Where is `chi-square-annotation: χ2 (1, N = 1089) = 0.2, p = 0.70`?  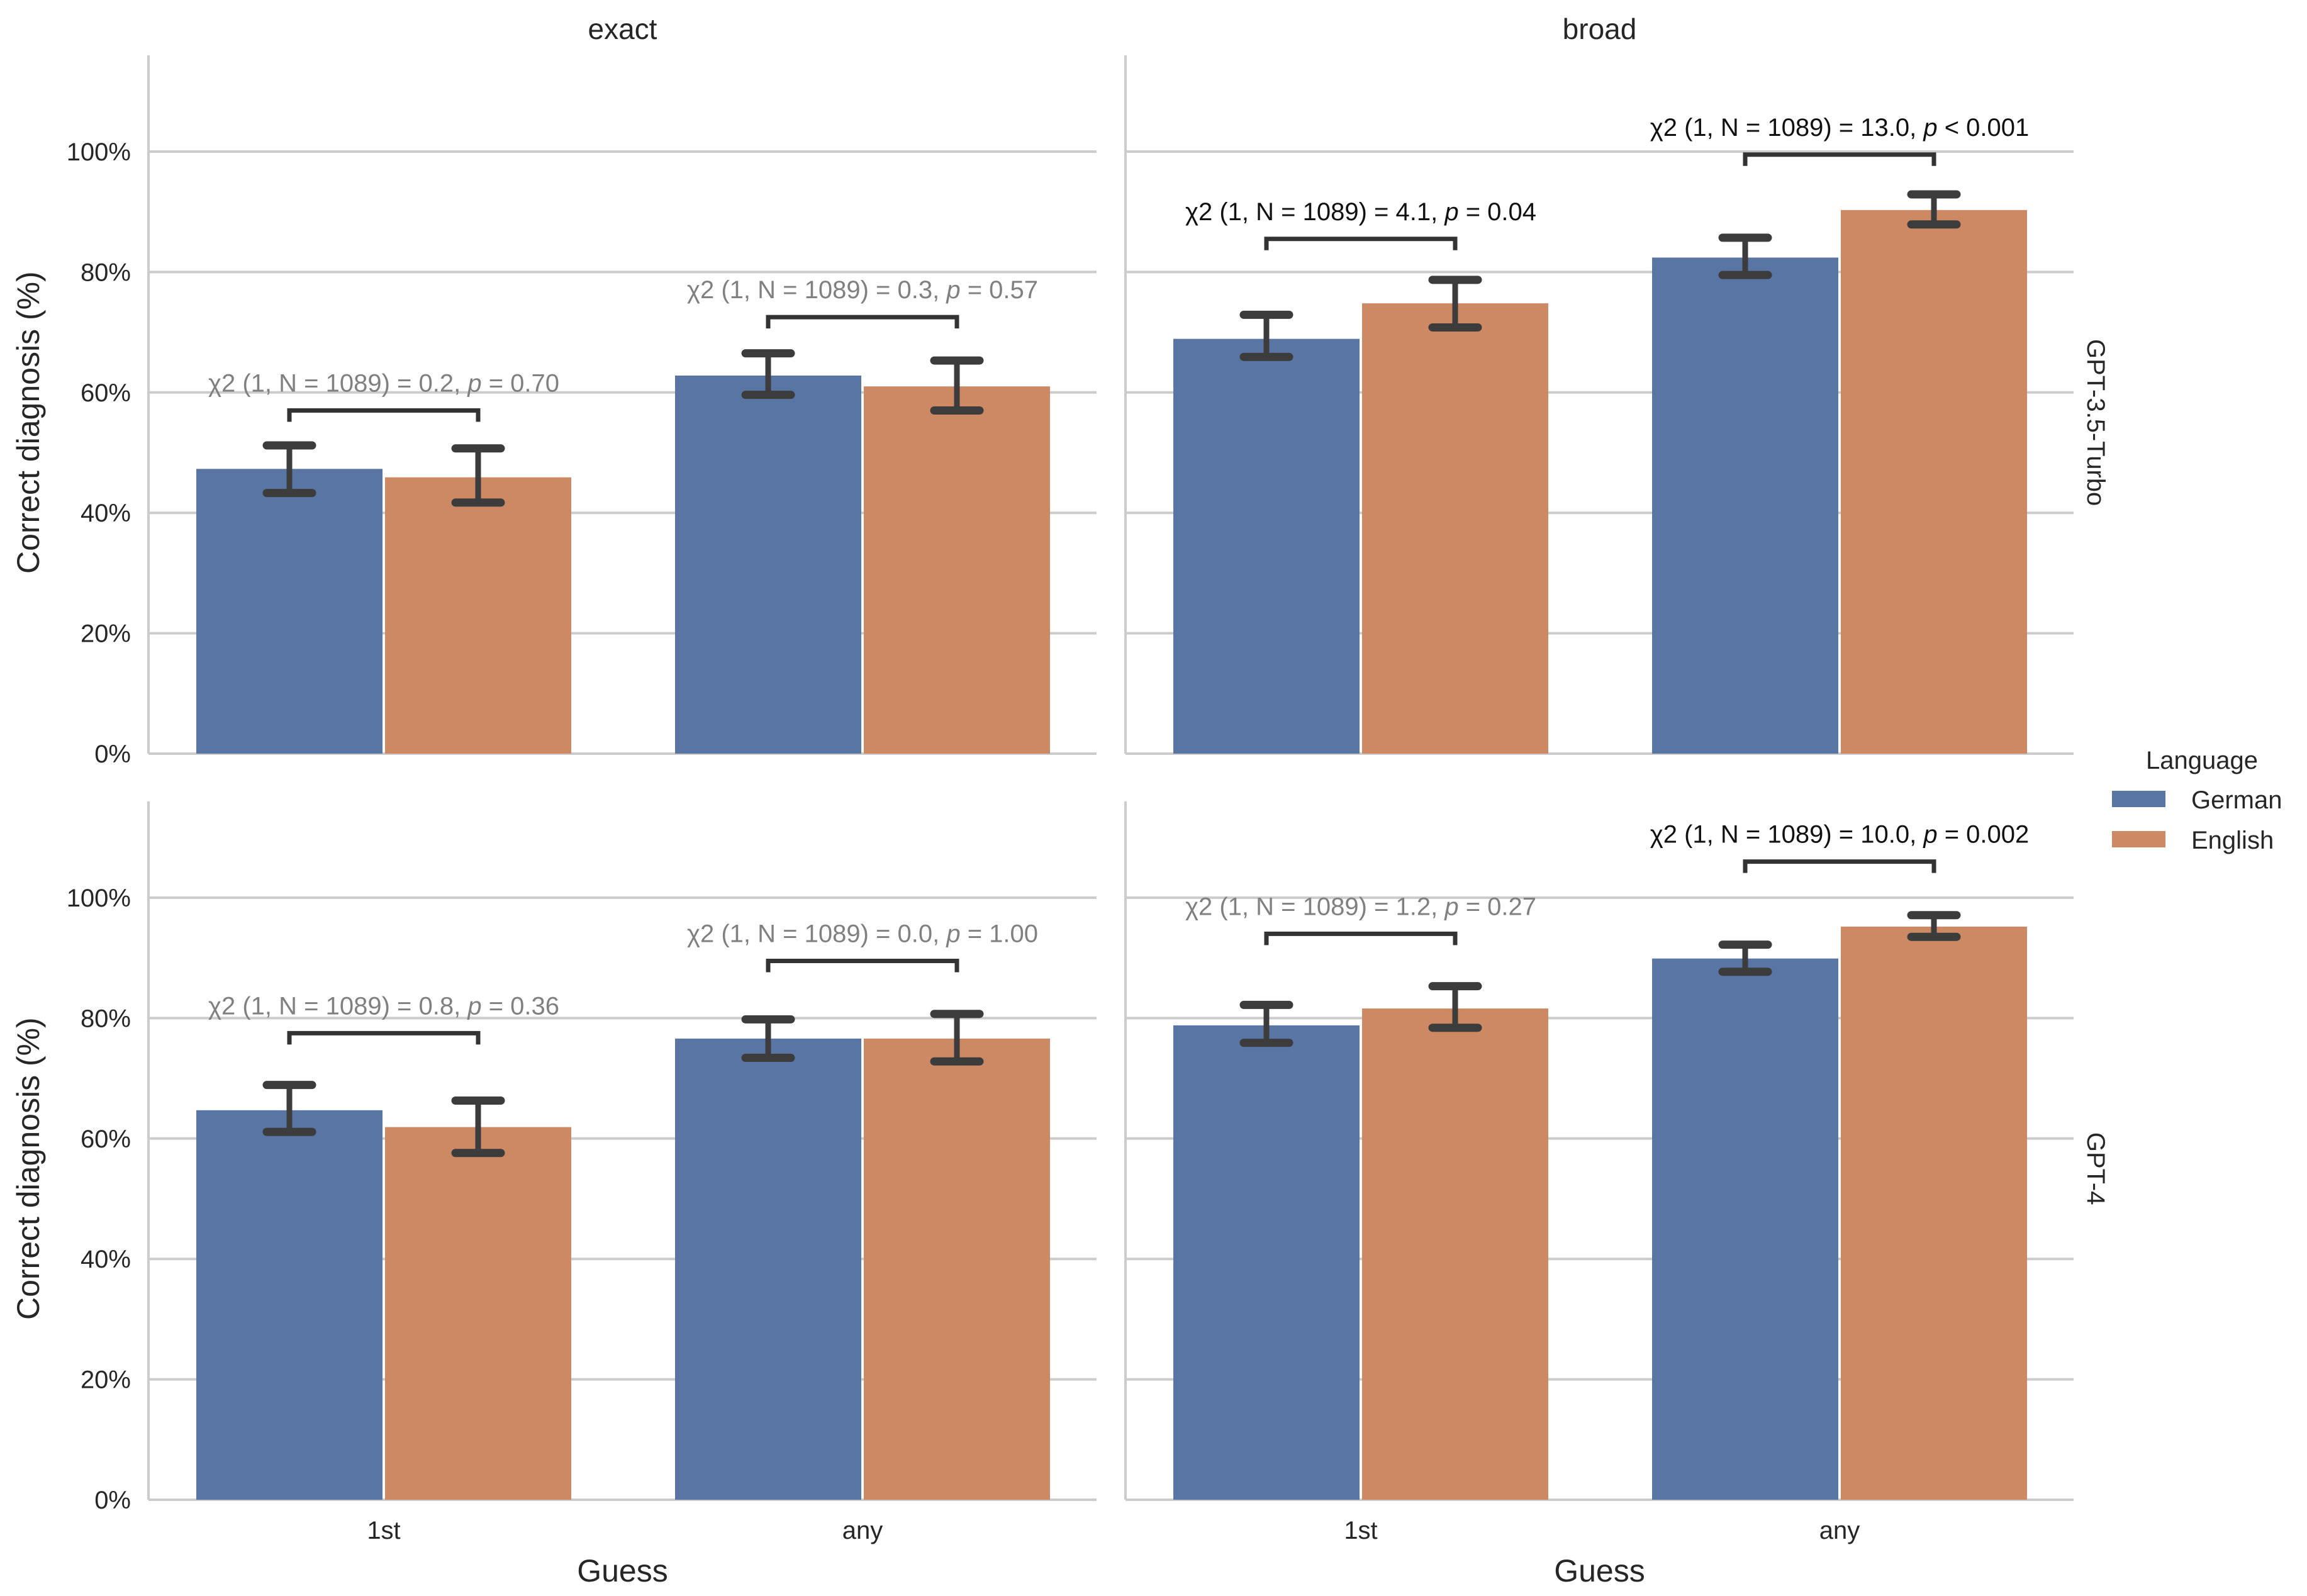
chi-square-annotation: χ2 (1, N = 1089) = 0.2, p = 0.70 is located at coordinates (383, 384).